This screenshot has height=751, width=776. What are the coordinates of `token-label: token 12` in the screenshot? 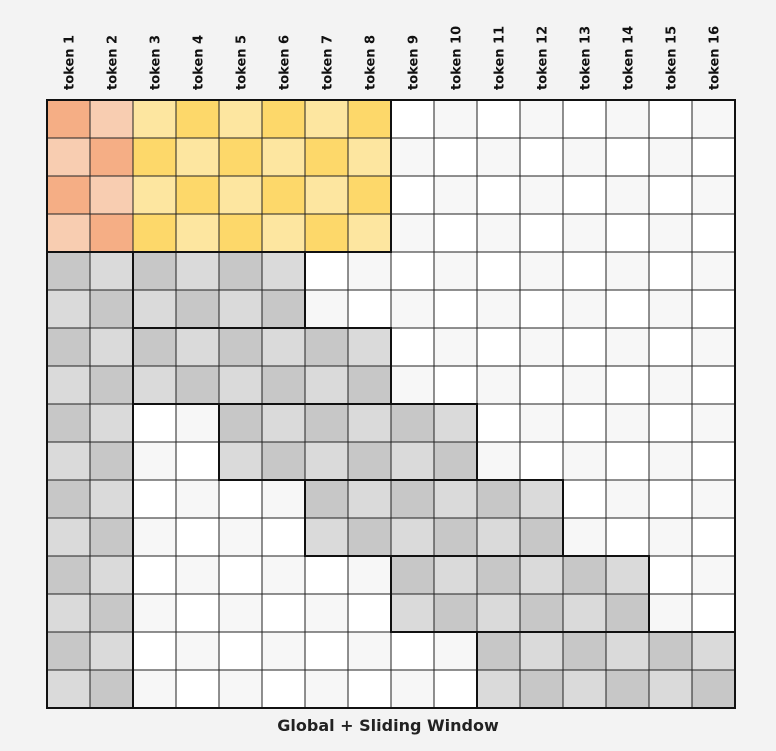 It's located at (543, 58).